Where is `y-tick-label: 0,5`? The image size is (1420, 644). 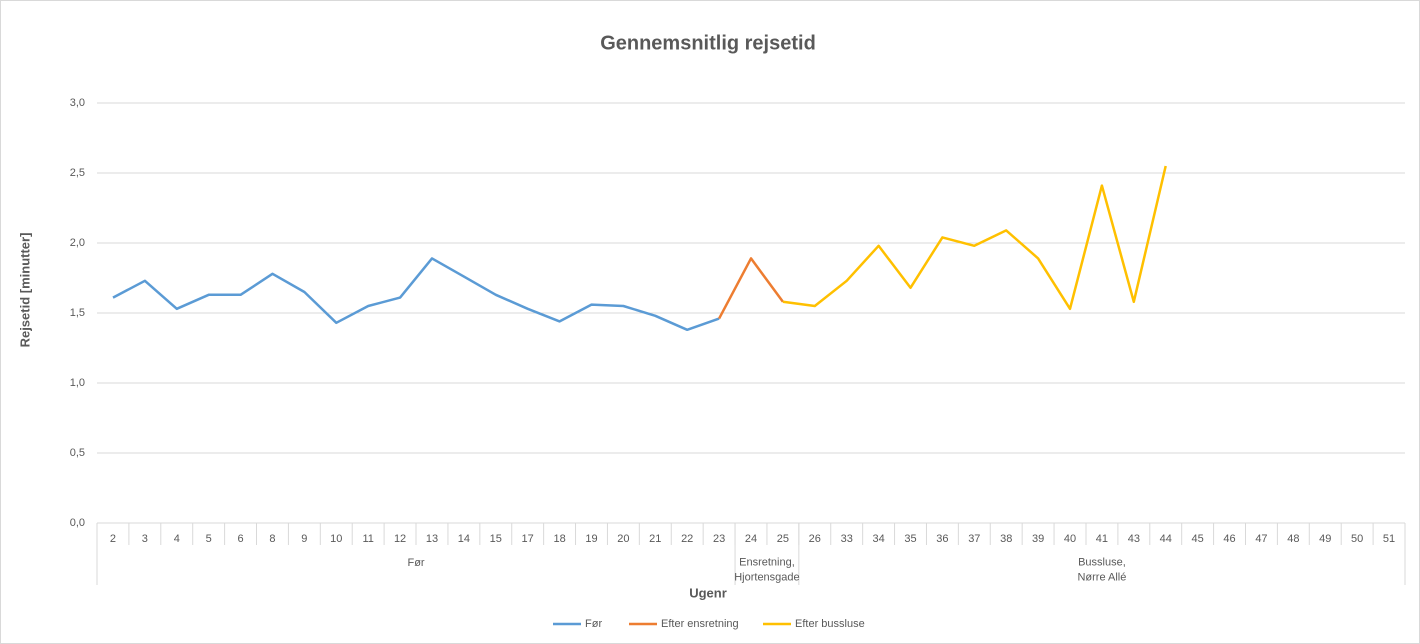
y-tick-label: 0,5 is located at coordinates (77, 453).